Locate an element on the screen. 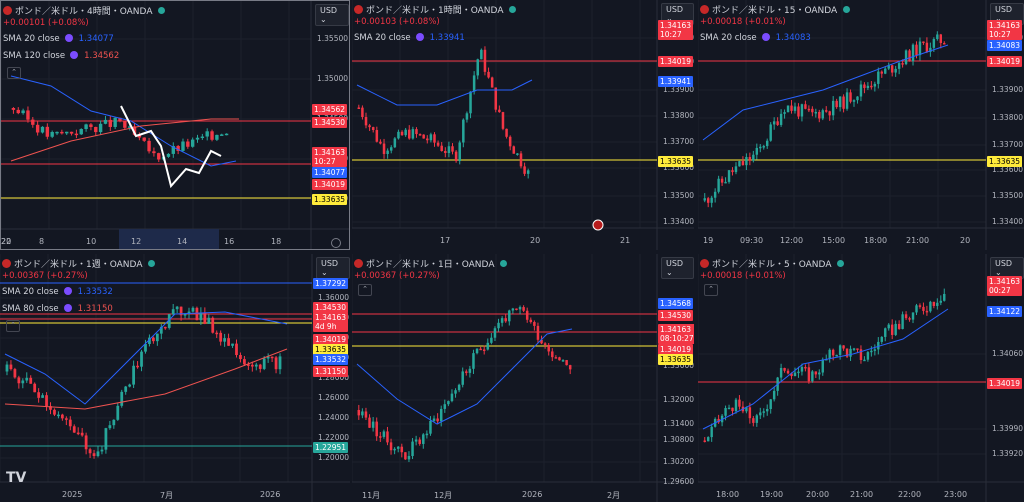  price-tag: 1.34019 is located at coordinates (1005, 61).